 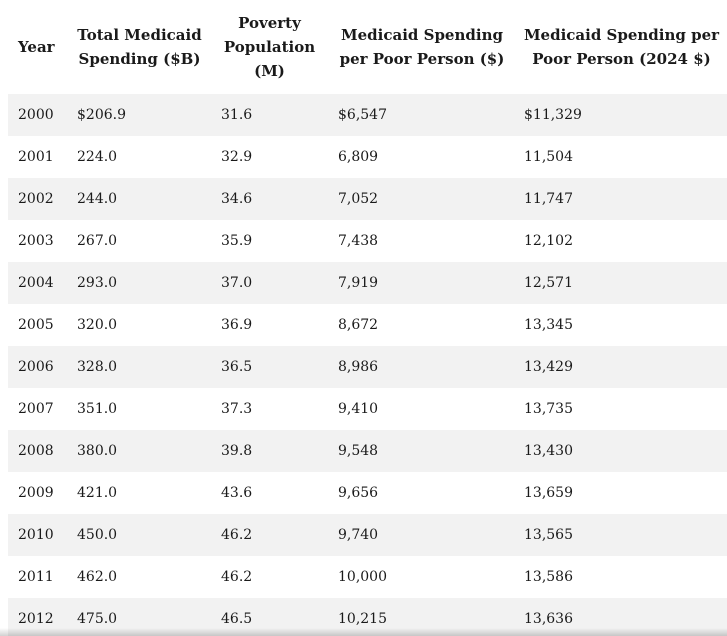 I want to click on cell-poverty-population: 31.6, so click(x=269, y=115).